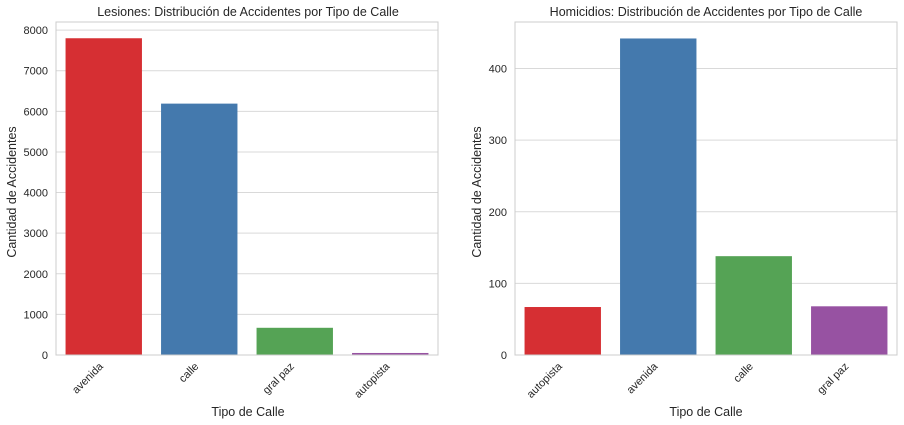 The height and width of the screenshot is (425, 904). What do you see at coordinates (36, 72) in the screenshot?
I see `y-tick-label: 7000` at bounding box center [36, 72].